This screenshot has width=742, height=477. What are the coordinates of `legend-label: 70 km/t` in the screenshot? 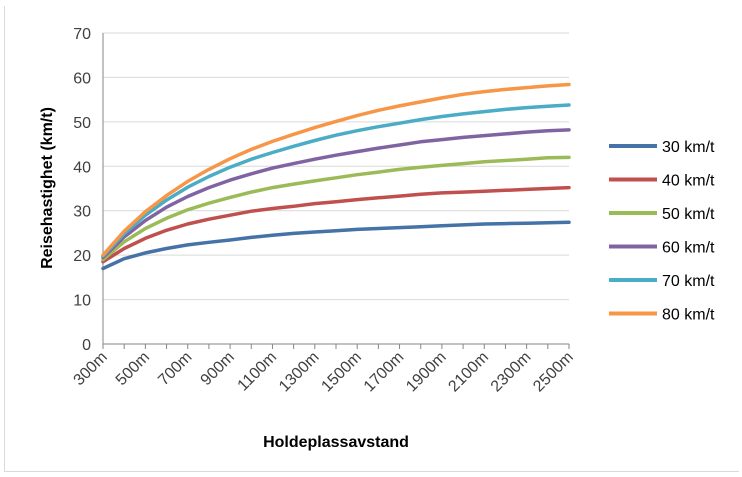 It's located at (688, 281).